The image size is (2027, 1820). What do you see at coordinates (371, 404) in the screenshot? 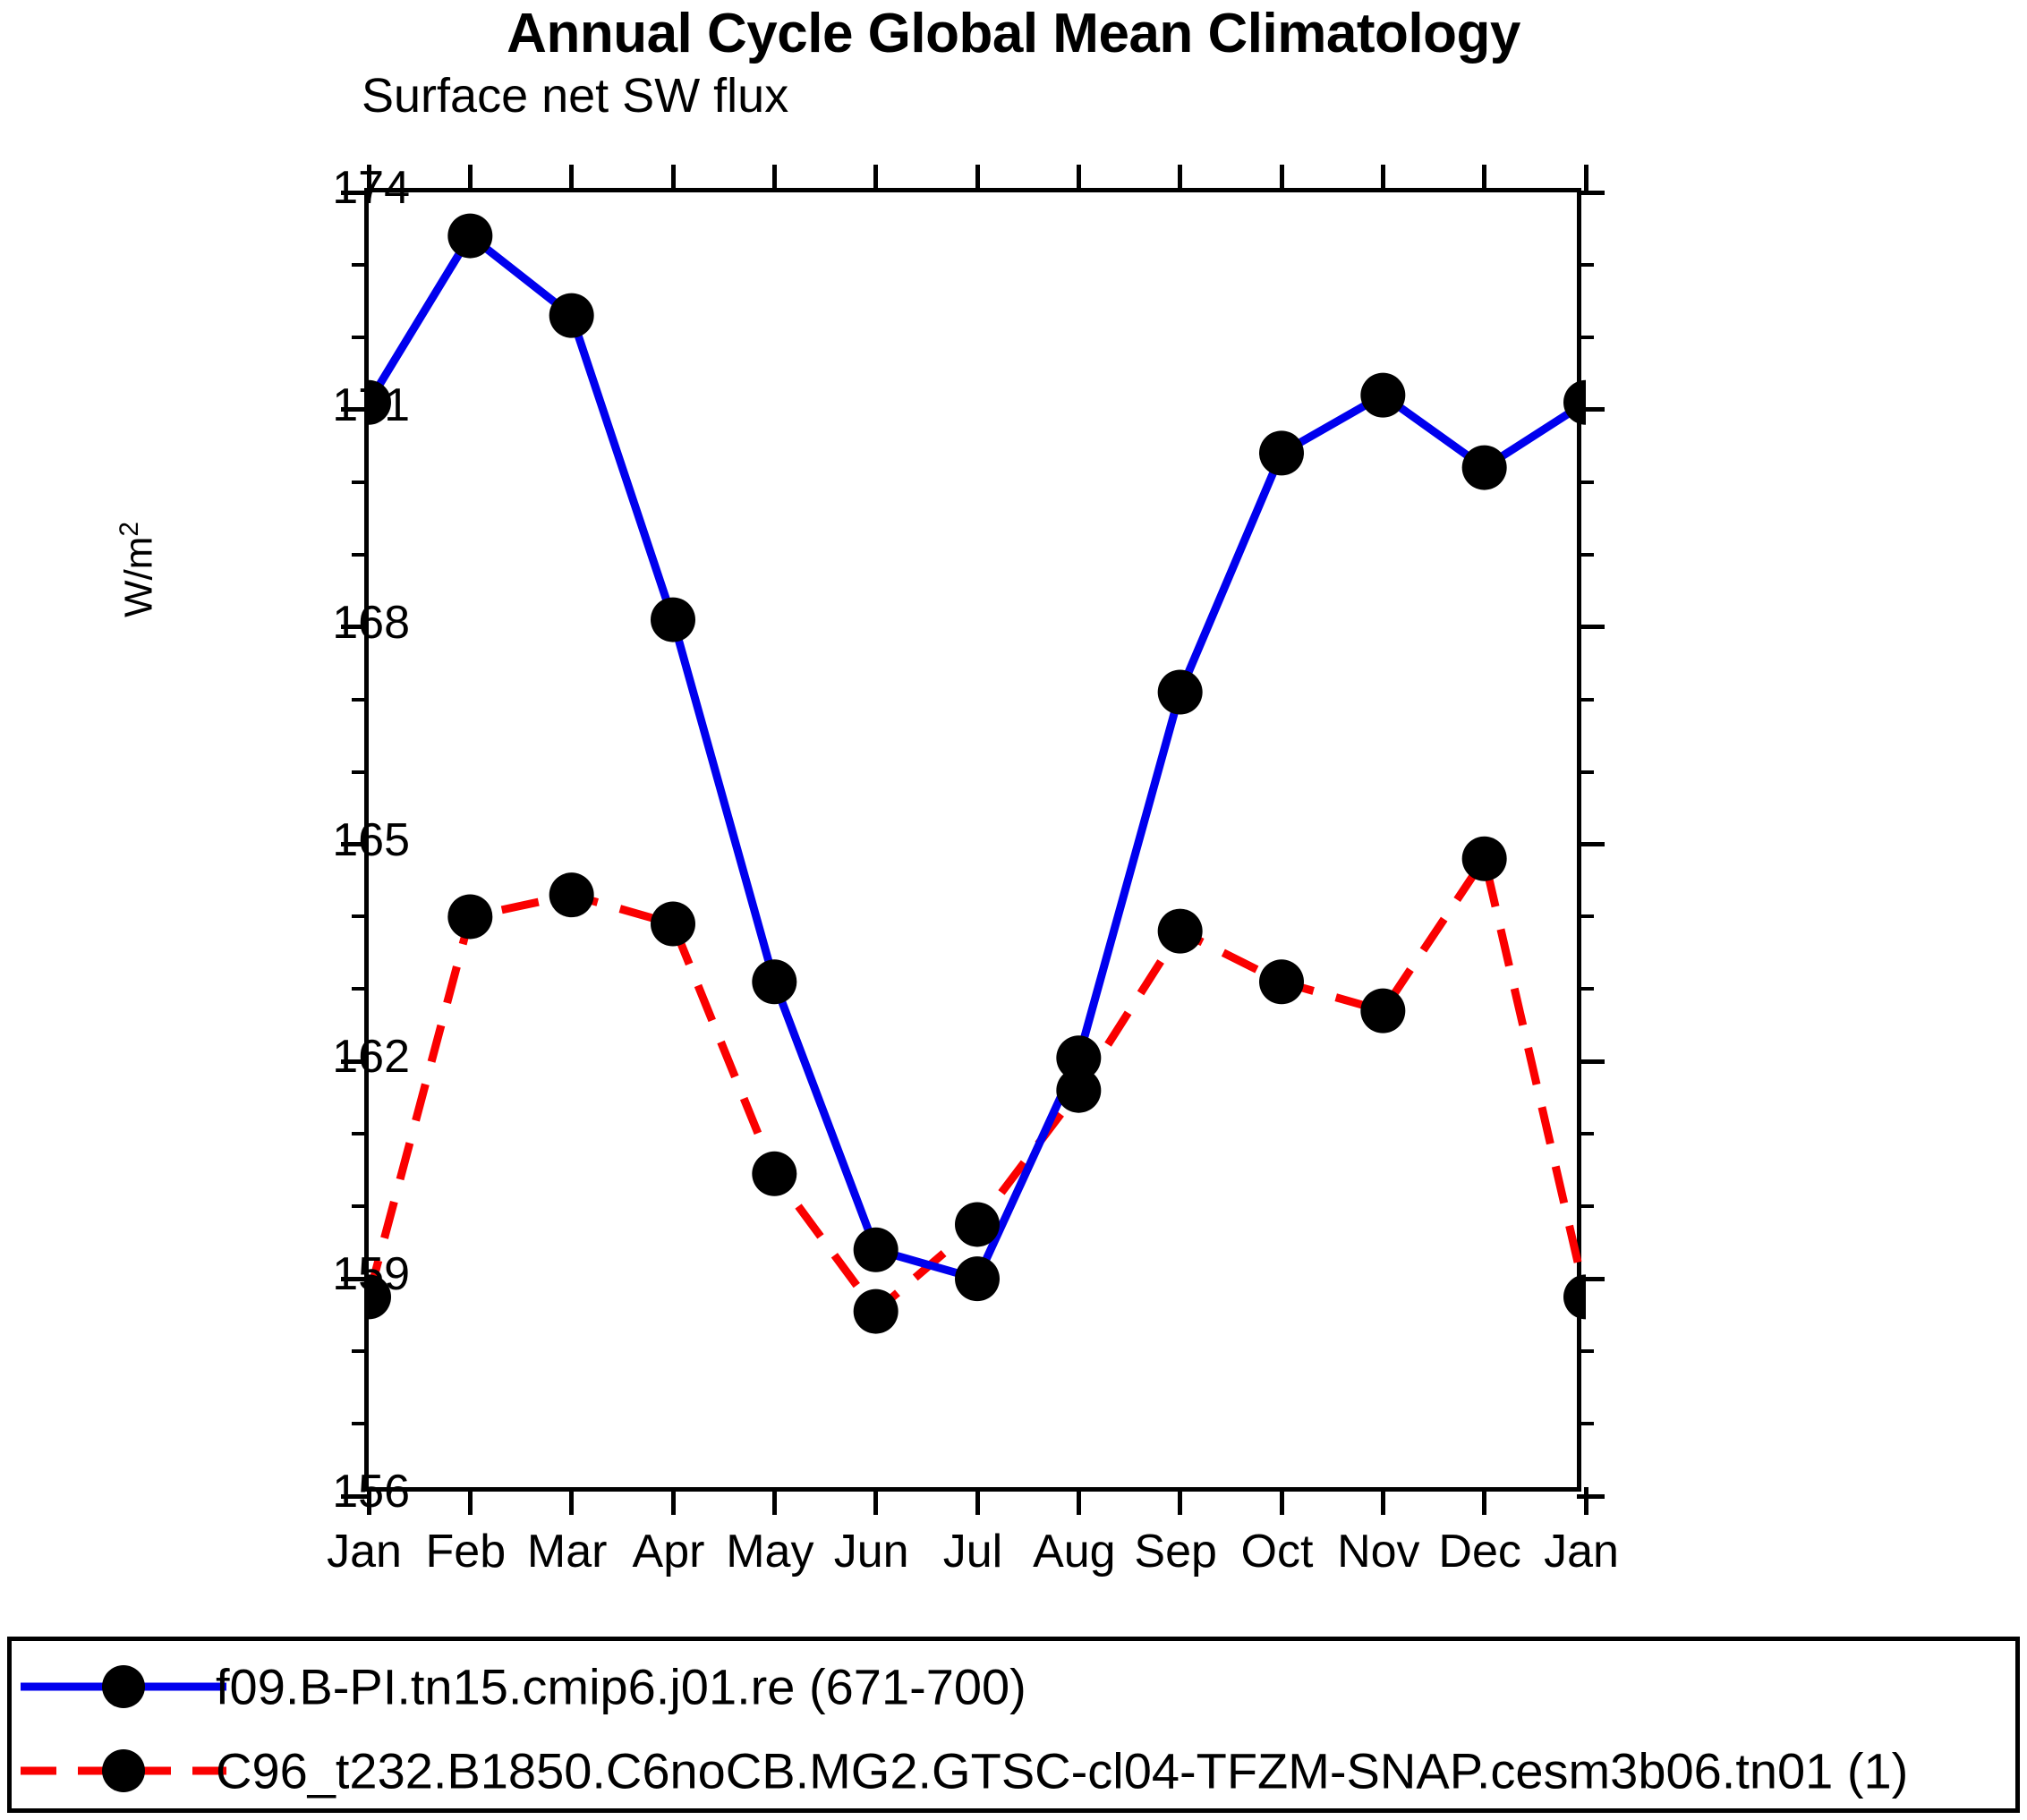
I see `y-axis-tick-label: 171` at bounding box center [371, 404].